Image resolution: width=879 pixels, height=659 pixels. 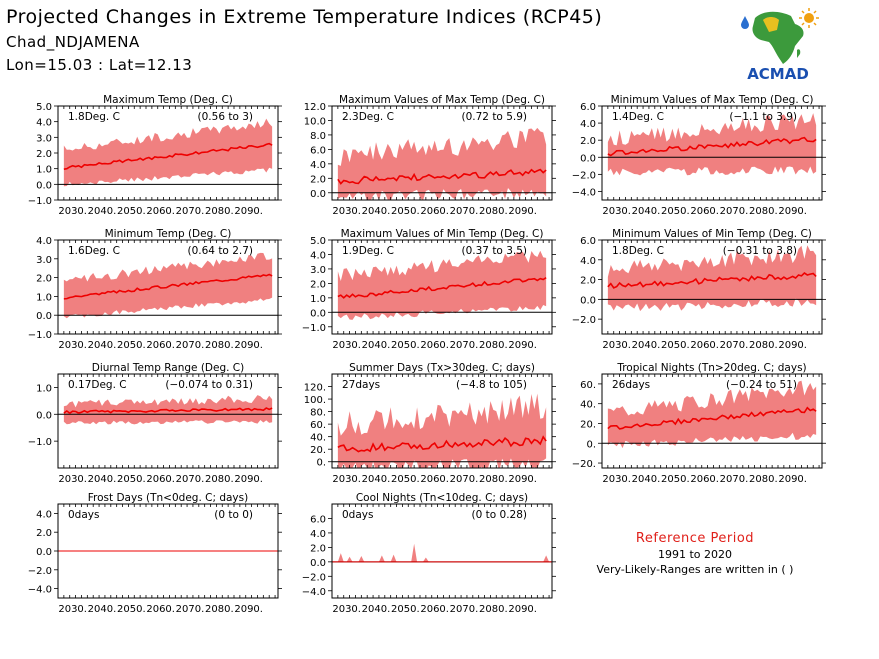 I want to click on y-tick-label: 12.0, so click(x=315, y=107).